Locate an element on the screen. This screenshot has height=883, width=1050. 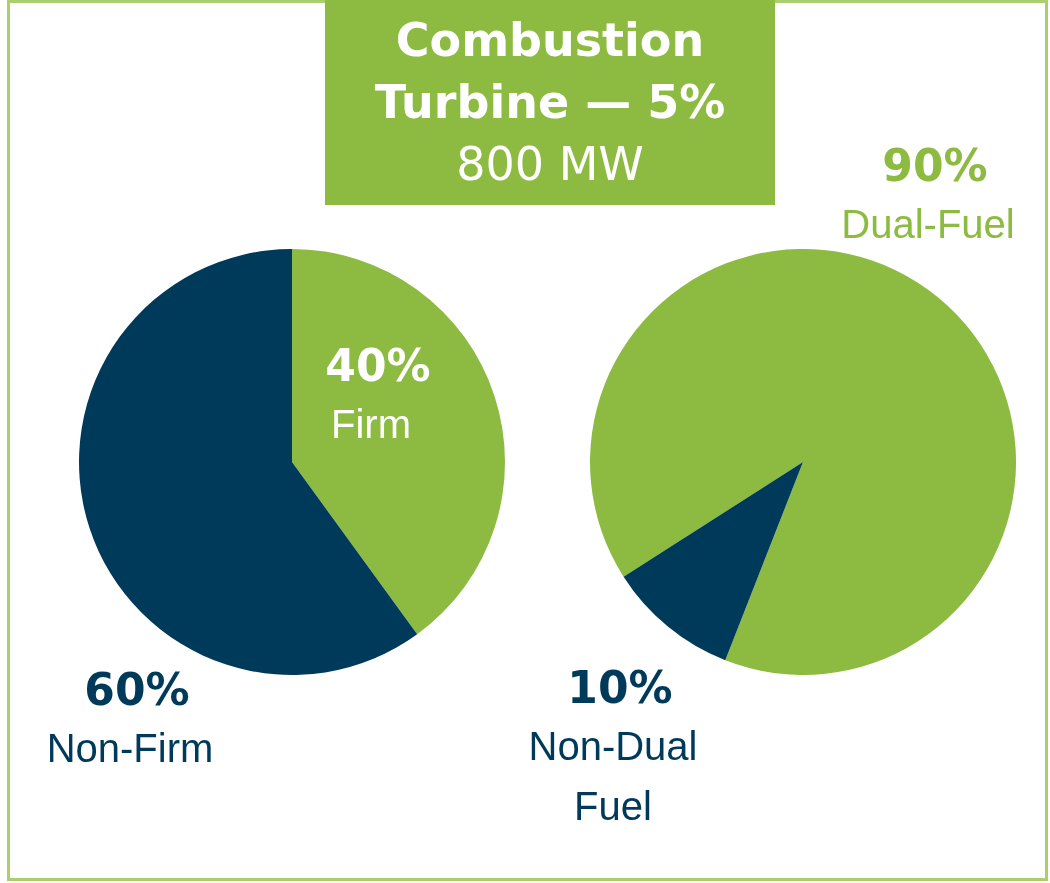
text: Combustion Turbine — 5% is located at coordinates (550, 71).